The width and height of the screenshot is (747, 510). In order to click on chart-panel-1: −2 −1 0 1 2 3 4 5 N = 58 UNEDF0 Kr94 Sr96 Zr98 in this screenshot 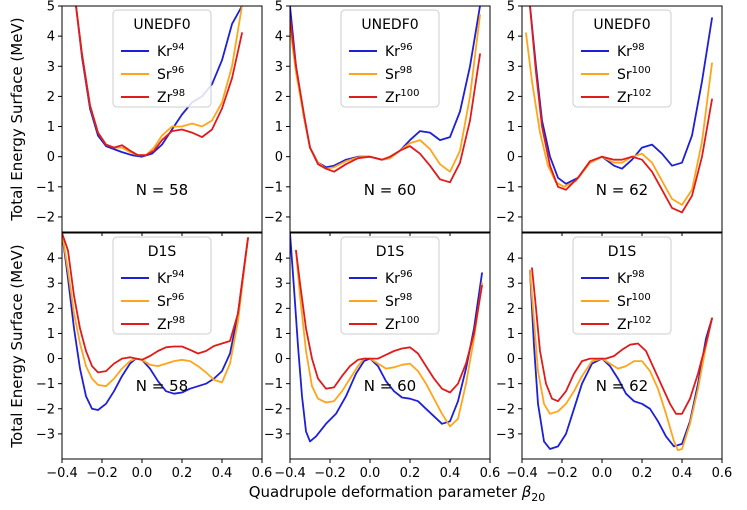, I will do `click(149, 118)`.